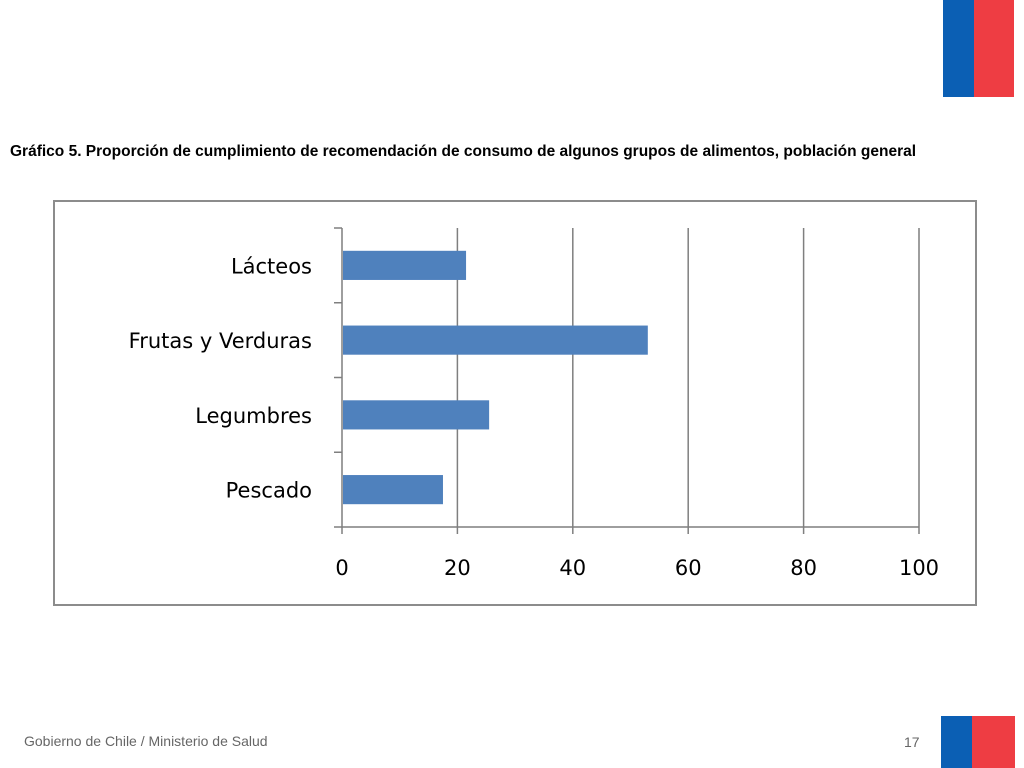 This screenshot has width=1024, height=768. I want to click on chile-flag-bottom, so click(978, 742).